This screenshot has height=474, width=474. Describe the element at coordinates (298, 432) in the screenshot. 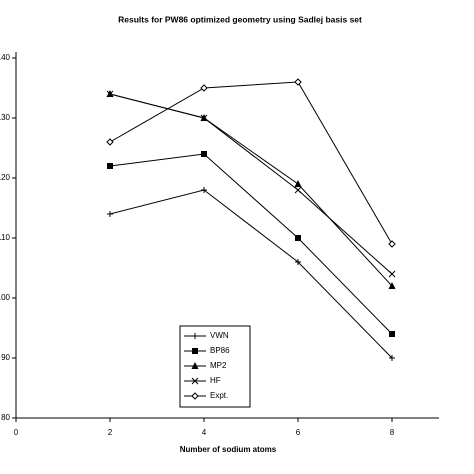

I see `x-tick-label: 6` at that location.